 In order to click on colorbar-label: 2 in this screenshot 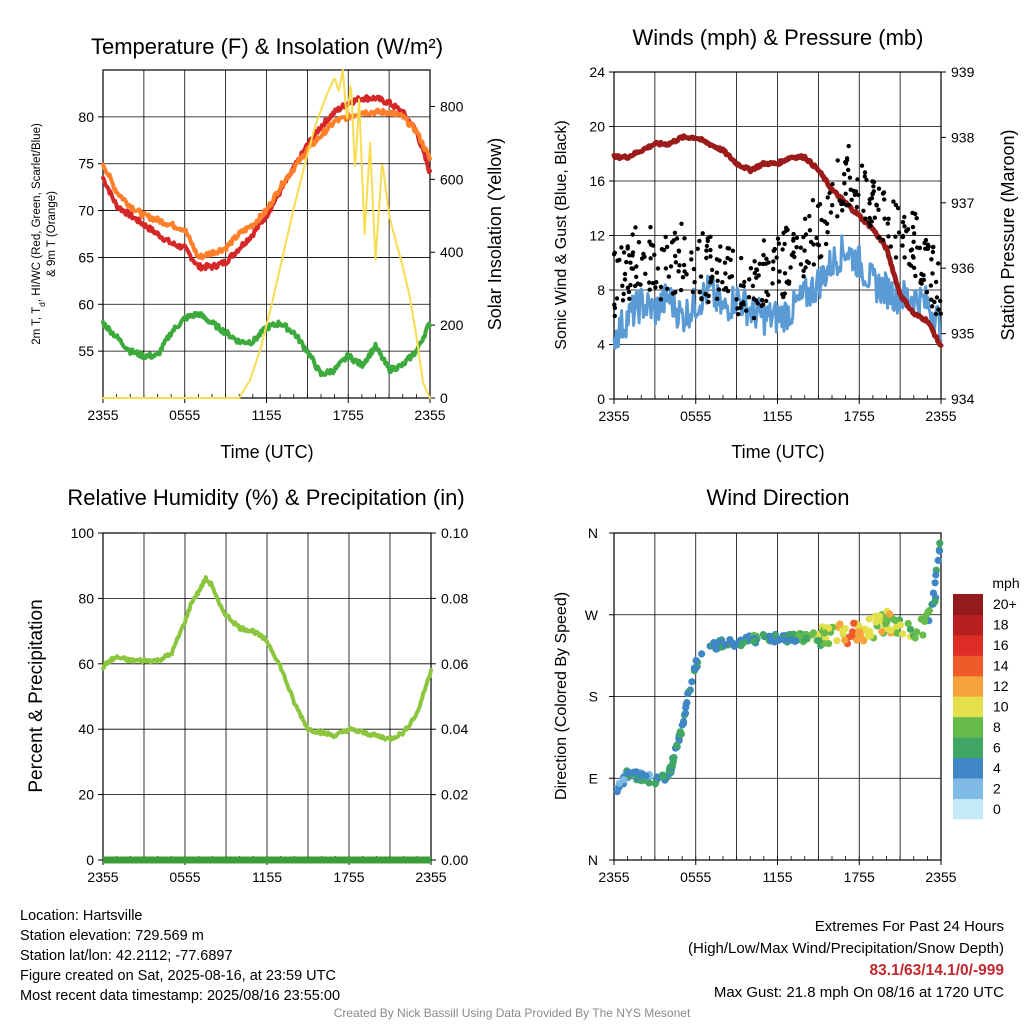, I will do `click(997, 788)`.